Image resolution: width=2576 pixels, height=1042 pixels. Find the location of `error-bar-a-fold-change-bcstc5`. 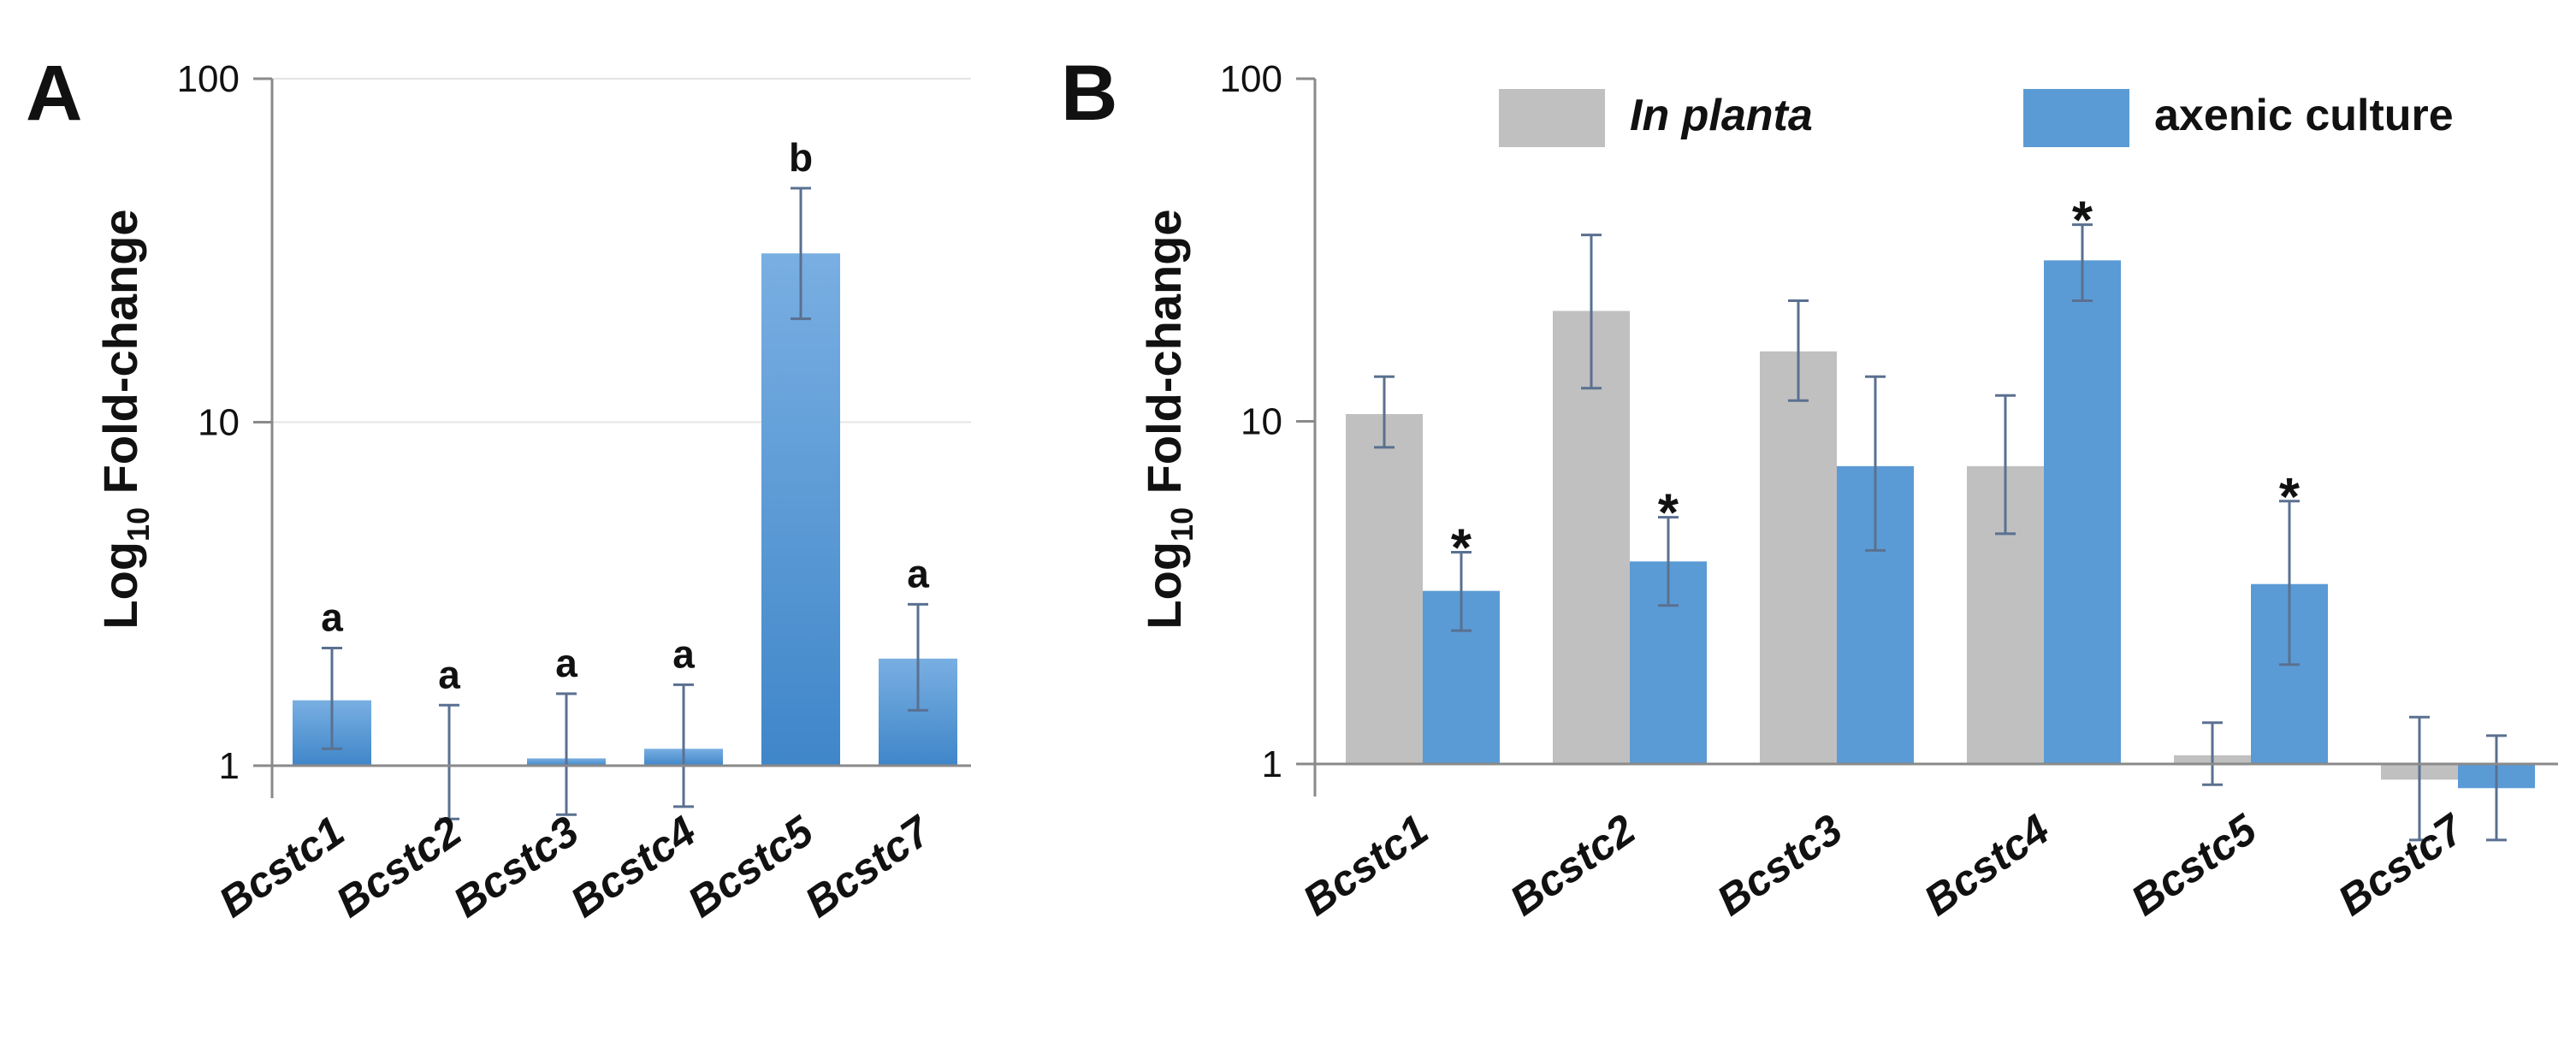

error-bar-a-fold-change-bcstc5 is located at coordinates (801, 253).